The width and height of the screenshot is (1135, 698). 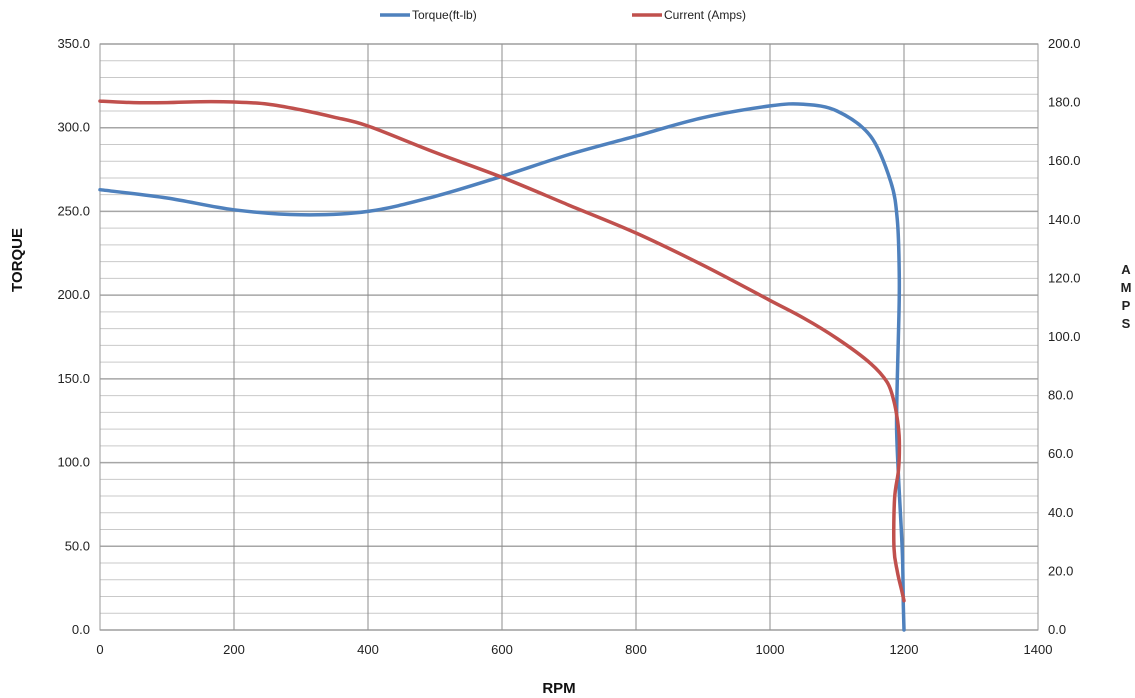 I want to click on right-tick-label: 60.0, so click(x=1060, y=453).